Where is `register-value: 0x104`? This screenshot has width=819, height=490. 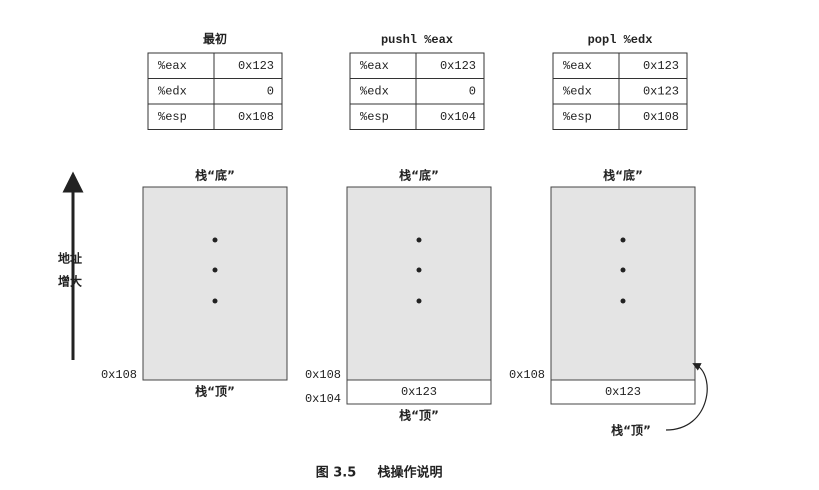
register-value: 0x104 is located at coordinates (458, 117).